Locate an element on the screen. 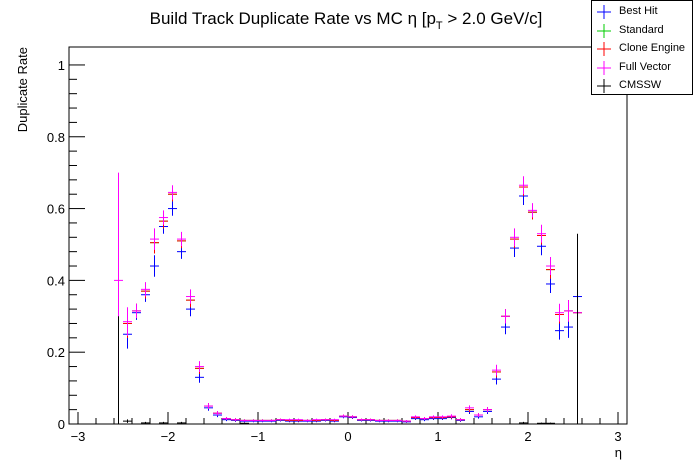 Image resolution: width=696 pixels, height=472 pixels. legend-entry: Clone Engine is located at coordinates (642, 48).